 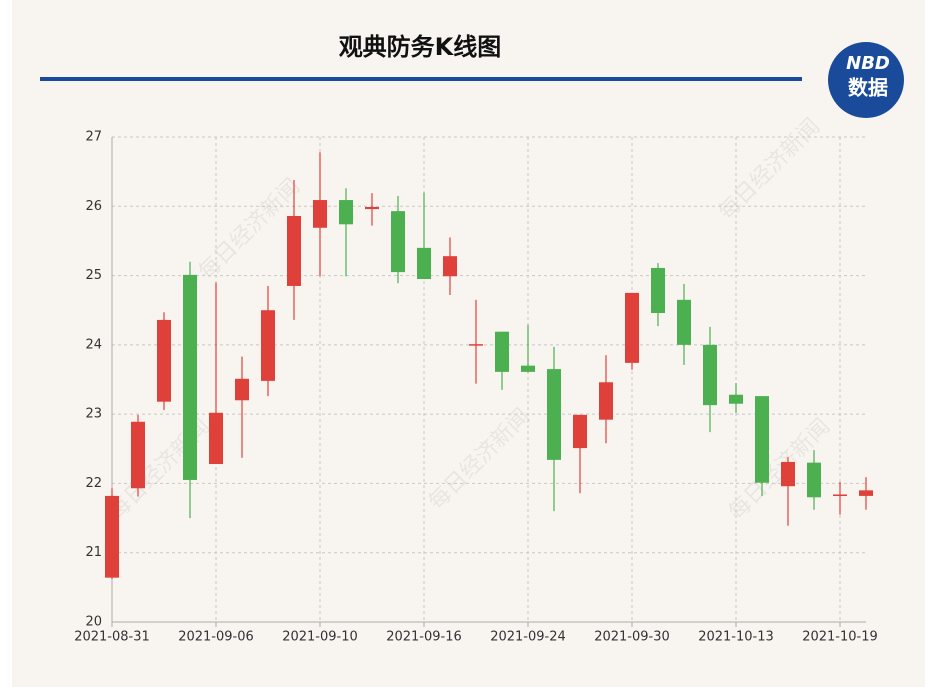 I want to click on x-tick-label: 2021-09-30, so click(x=632, y=637).